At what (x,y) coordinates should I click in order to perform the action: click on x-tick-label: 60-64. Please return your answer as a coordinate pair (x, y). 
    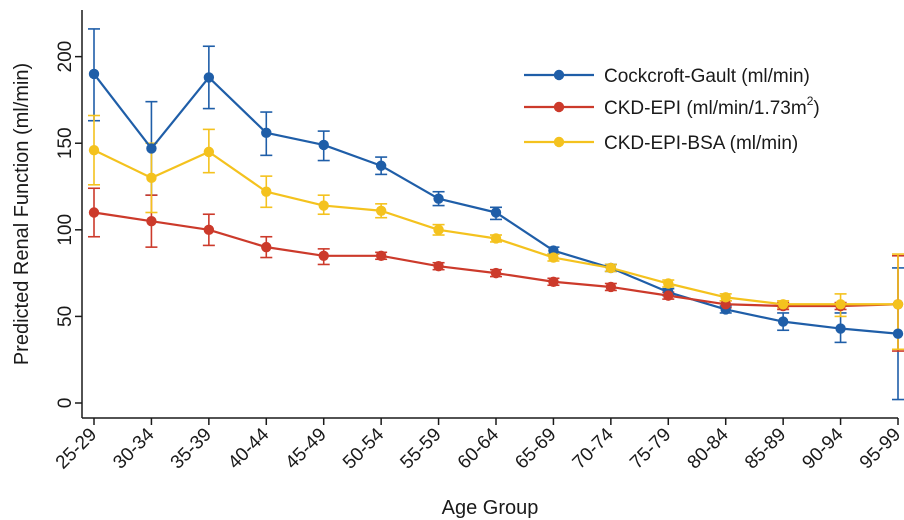
    Looking at the image, I should click on (479, 449).